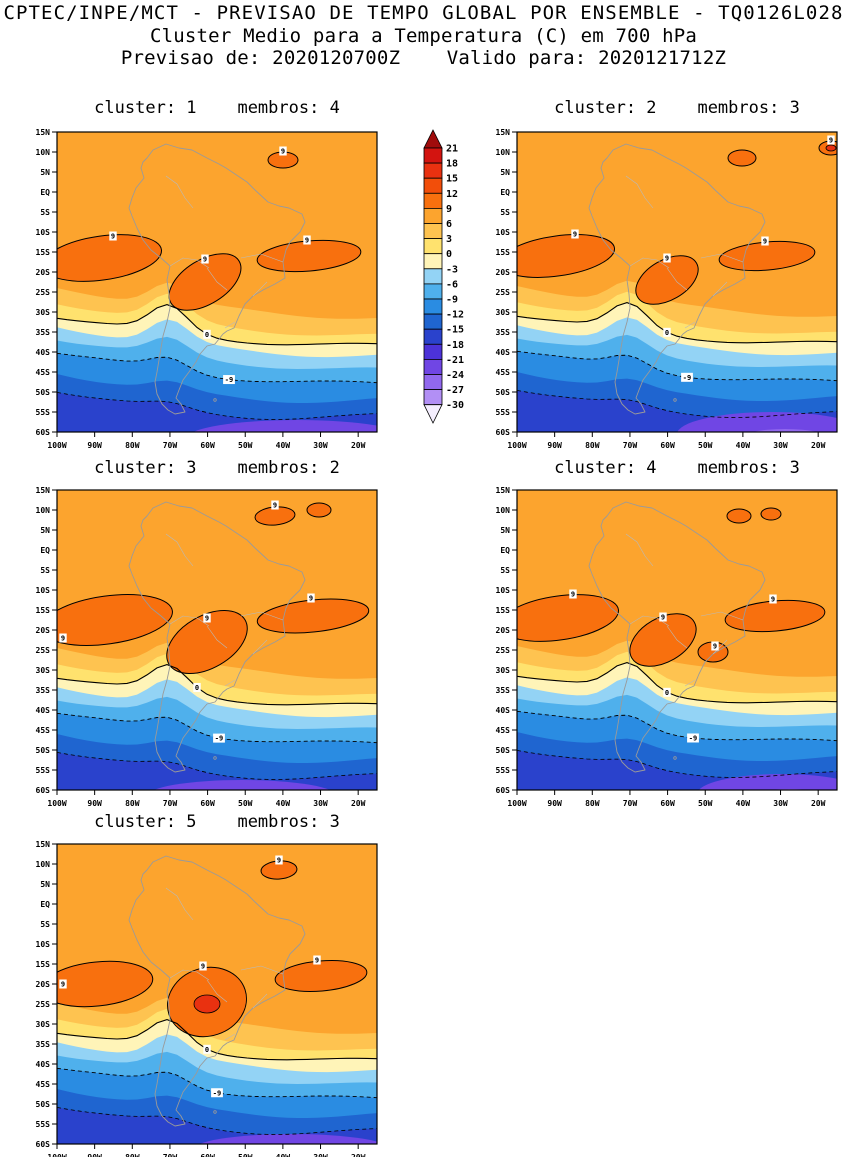  I want to click on colorbar-tick-label: -3, so click(452, 269).